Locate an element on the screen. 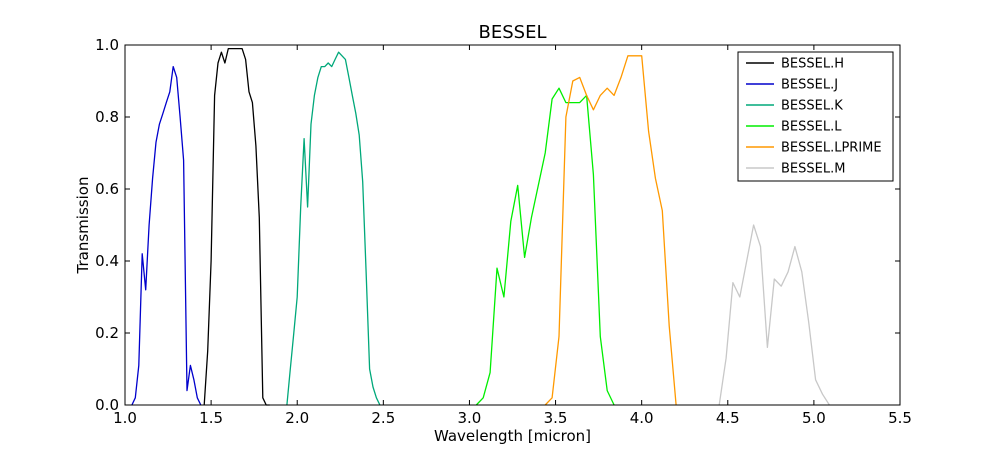 This screenshot has width=1000, height=450. y-tick-label: 0.0 is located at coordinates (107, 405).